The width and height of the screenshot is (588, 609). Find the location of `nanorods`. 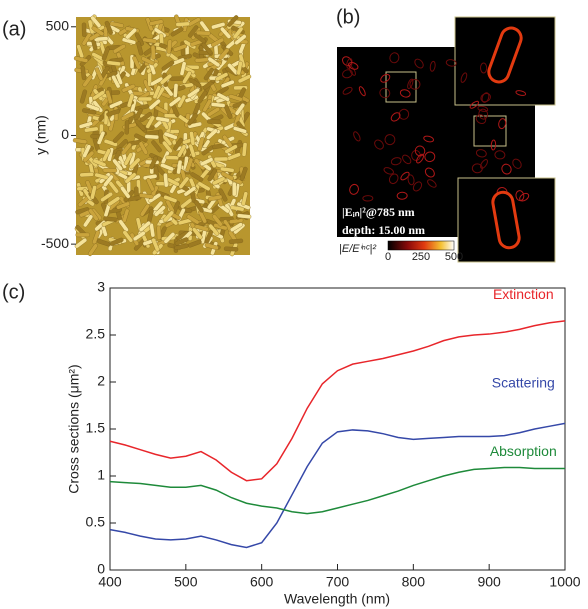

nanorods is located at coordinates (162, 135).